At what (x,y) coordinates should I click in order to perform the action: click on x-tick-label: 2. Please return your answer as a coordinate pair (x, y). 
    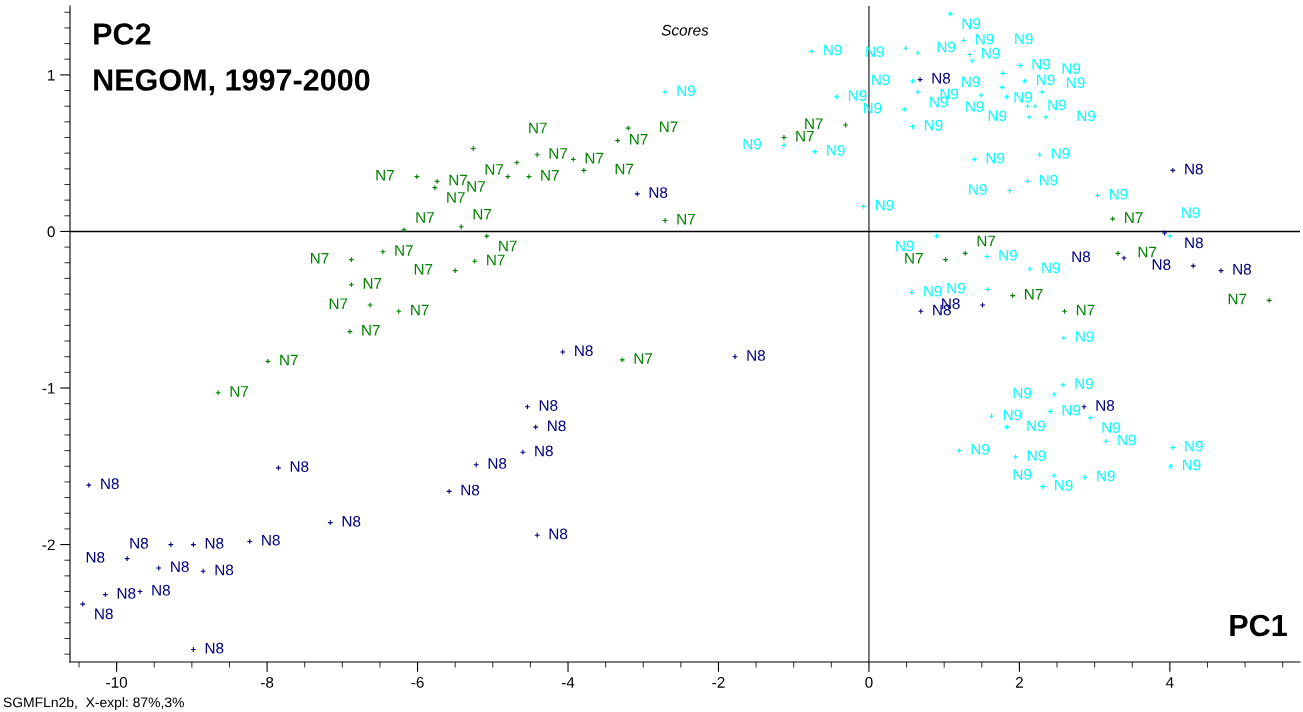
    Looking at the image, I should click on (1019, 682).